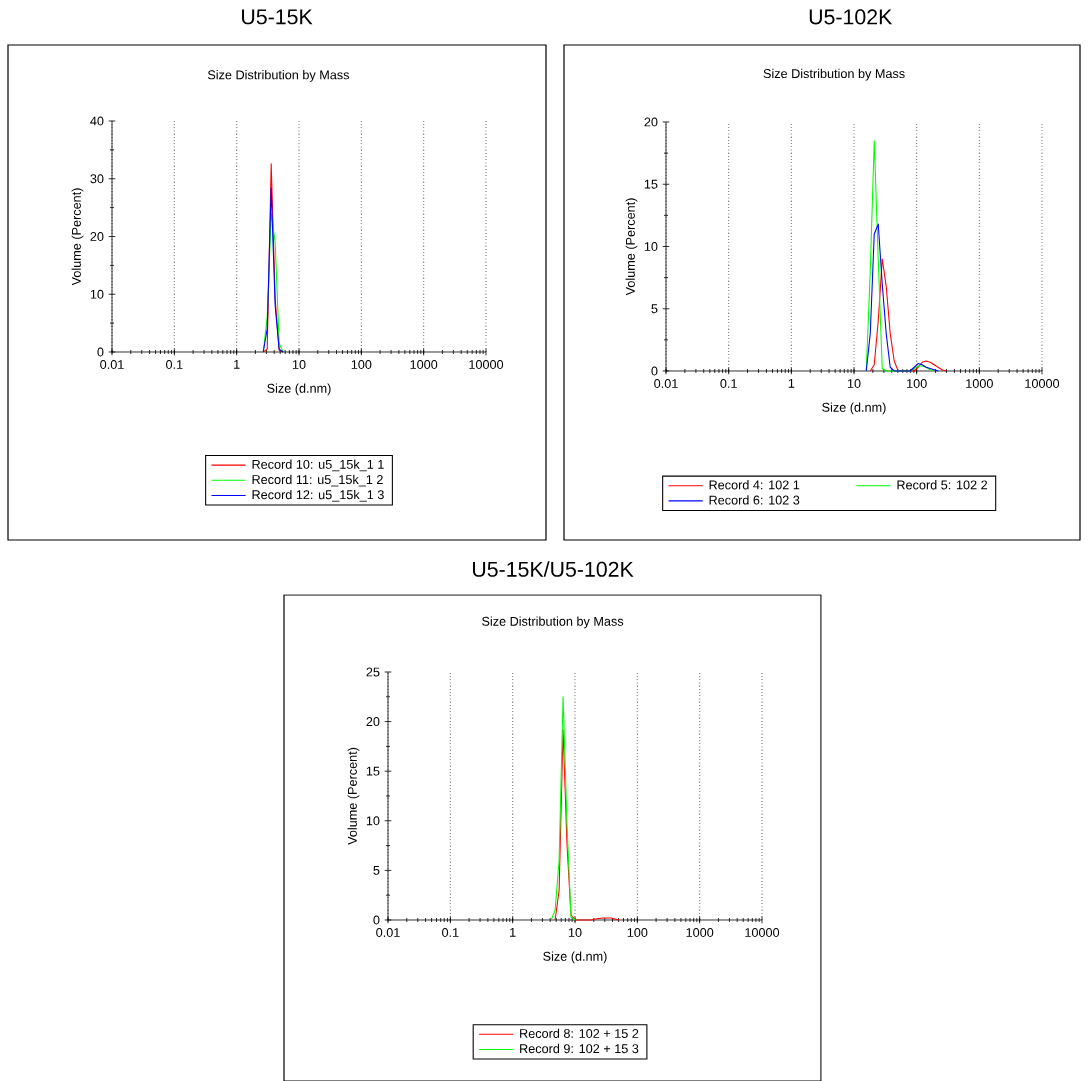 Image resolution: width=1089 pixels, height=1081 pixels. What do you see at coordinates (579, 1033) in the screenshot?
I see `legend-label: Record 8: 102 + 15 2` at bounding box center [579, 1033].